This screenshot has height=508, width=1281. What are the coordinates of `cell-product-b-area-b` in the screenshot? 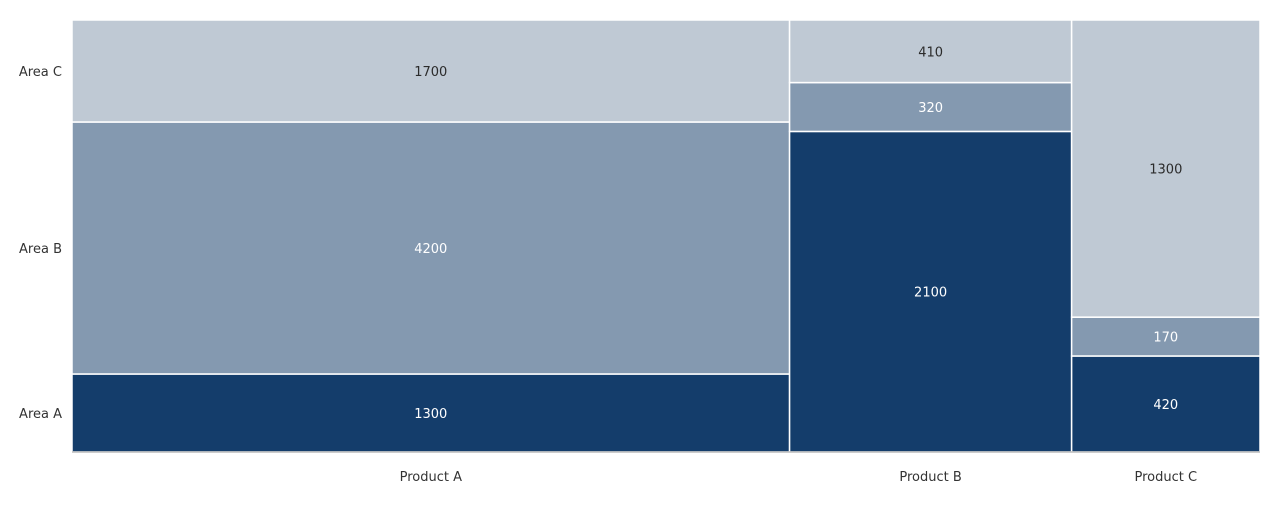 It's located at (930, 107).